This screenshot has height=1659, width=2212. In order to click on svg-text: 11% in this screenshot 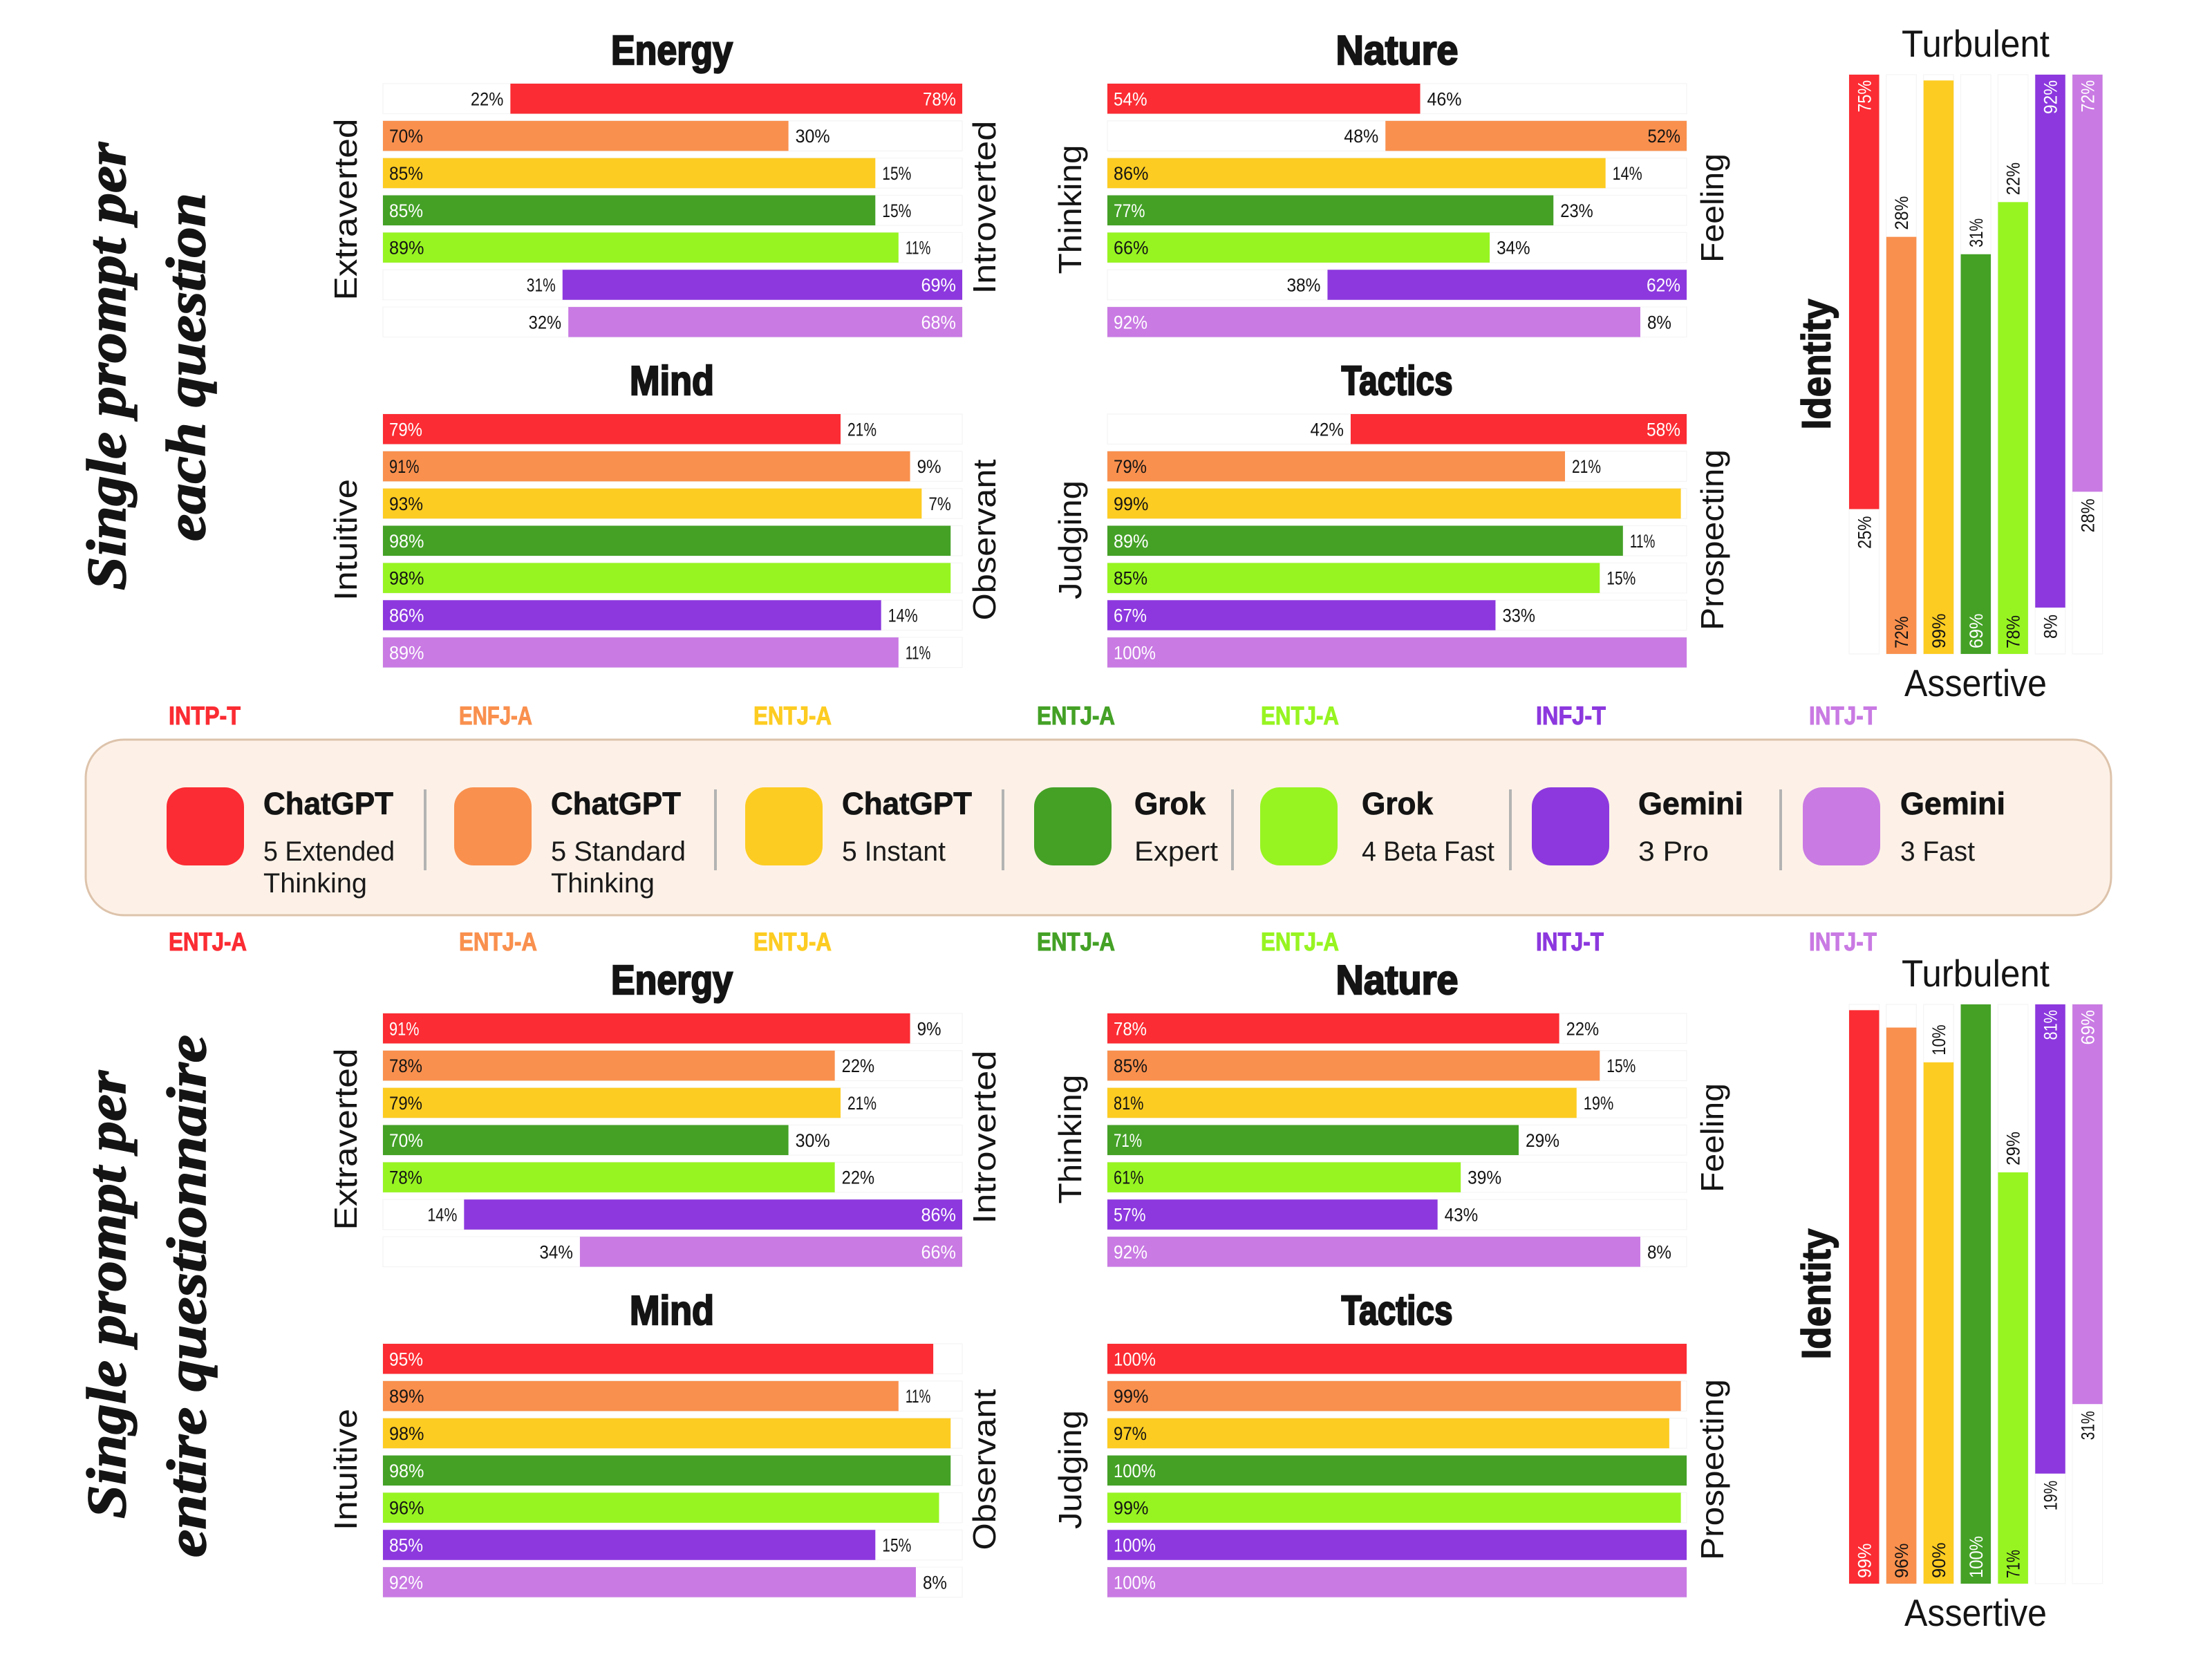, I will do `click(918, 652)`.